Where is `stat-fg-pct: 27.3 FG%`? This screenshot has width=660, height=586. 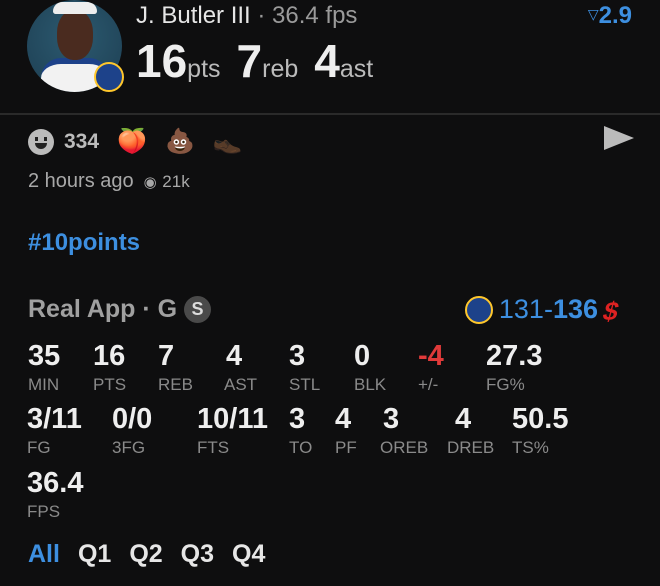
stat-fg-pct: 27.3 FG% is located at coordinates (514, 367).